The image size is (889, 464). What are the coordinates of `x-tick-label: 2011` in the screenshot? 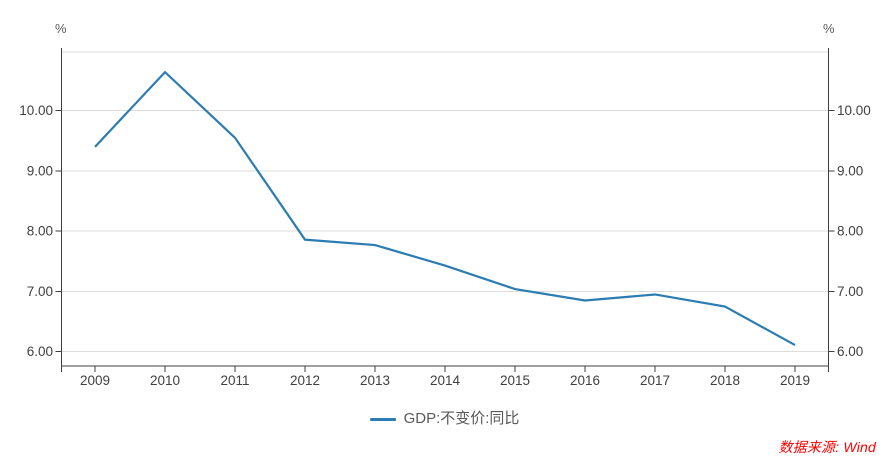 It's located at (234, 380).